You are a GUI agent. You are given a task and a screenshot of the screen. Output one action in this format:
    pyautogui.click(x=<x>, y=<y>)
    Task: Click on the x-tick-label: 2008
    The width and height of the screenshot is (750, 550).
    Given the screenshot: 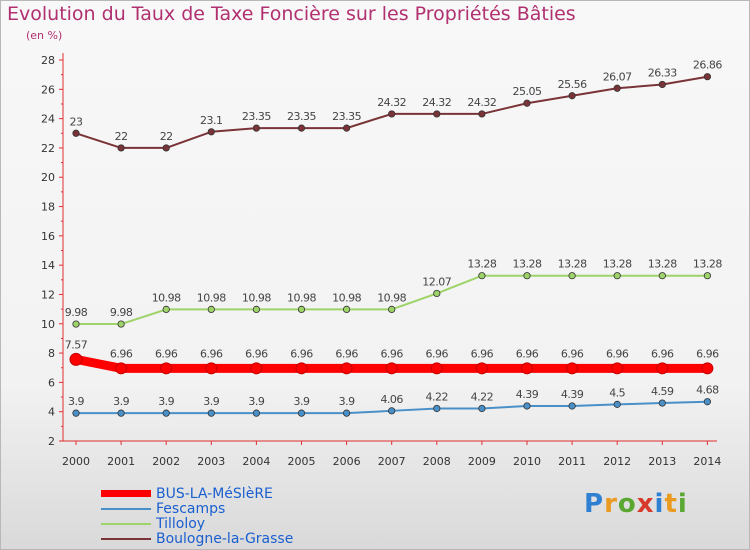 What is the action you would take?
    pyautogui.click(x=437, y=461)
    